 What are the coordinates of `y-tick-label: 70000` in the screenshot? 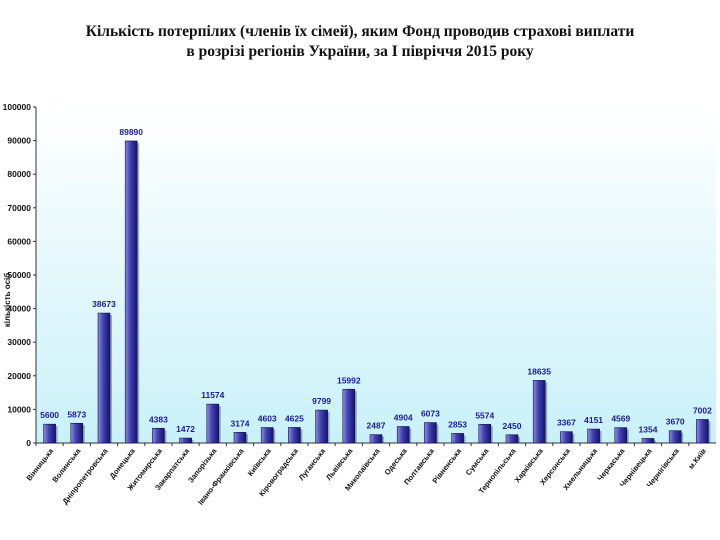 It's located at (19, 208).